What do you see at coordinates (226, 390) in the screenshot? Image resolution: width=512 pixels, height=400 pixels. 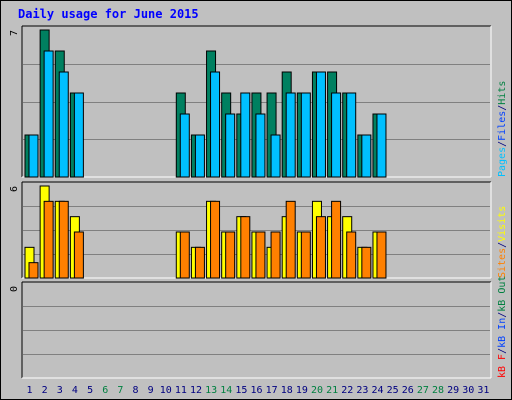 I see `x-tick-label: 14` at bounding box center [226, 390].